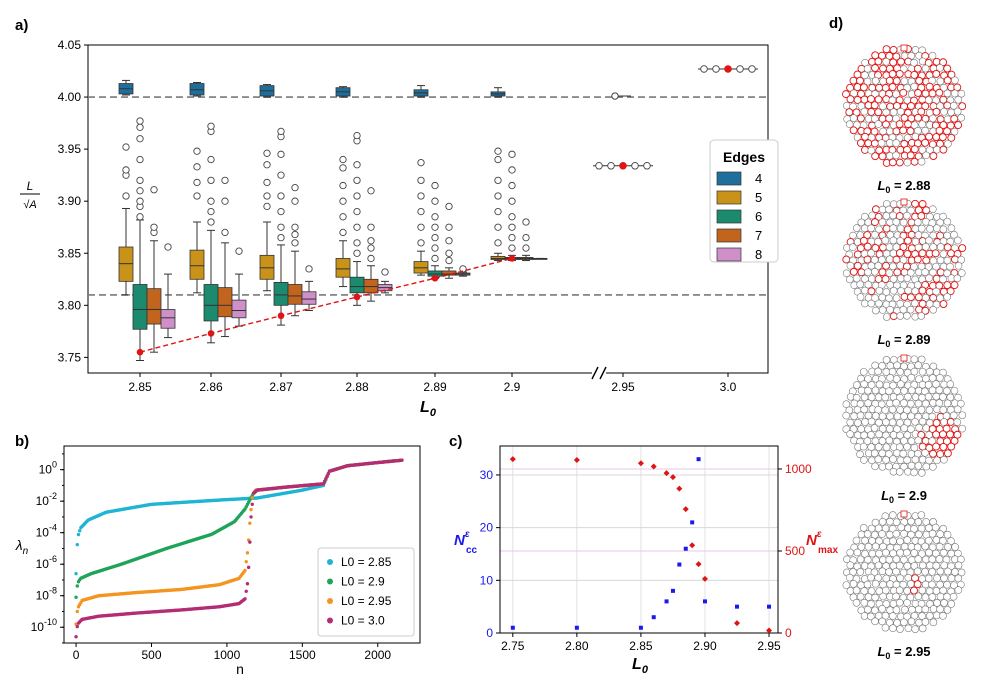  Describe the element at coordinates (50, 622) in the screenshot. I see `ytick-exponent: -10` at that location.